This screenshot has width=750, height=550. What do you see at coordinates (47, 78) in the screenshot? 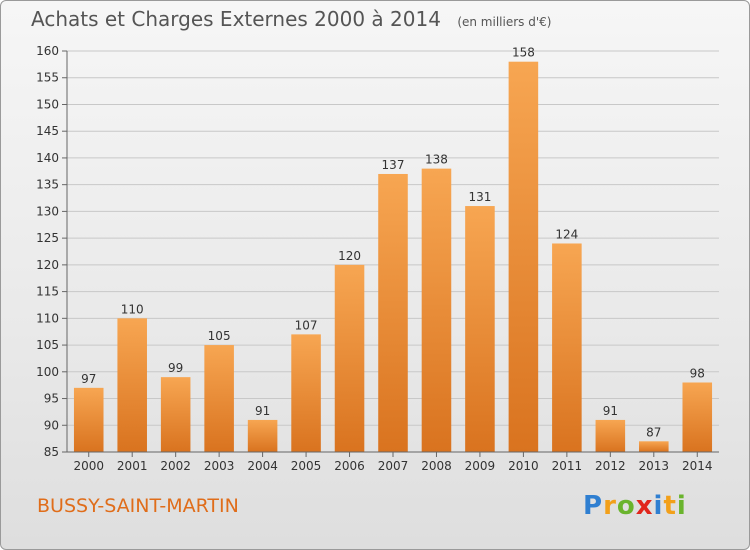
I see `y-tick-label: 155` at bounding box center [47, 78].